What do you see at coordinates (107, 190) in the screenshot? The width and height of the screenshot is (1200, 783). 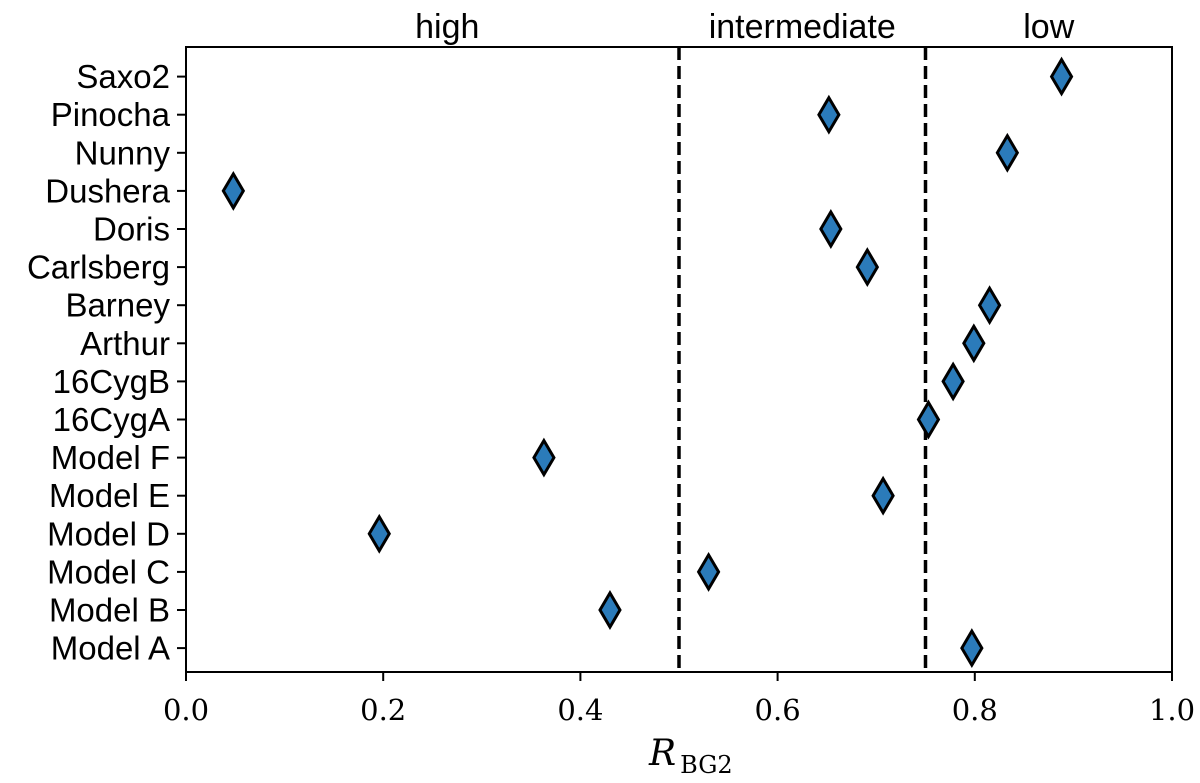 I see `y-tick-label: Dushera` at bounding box center [107, 190].